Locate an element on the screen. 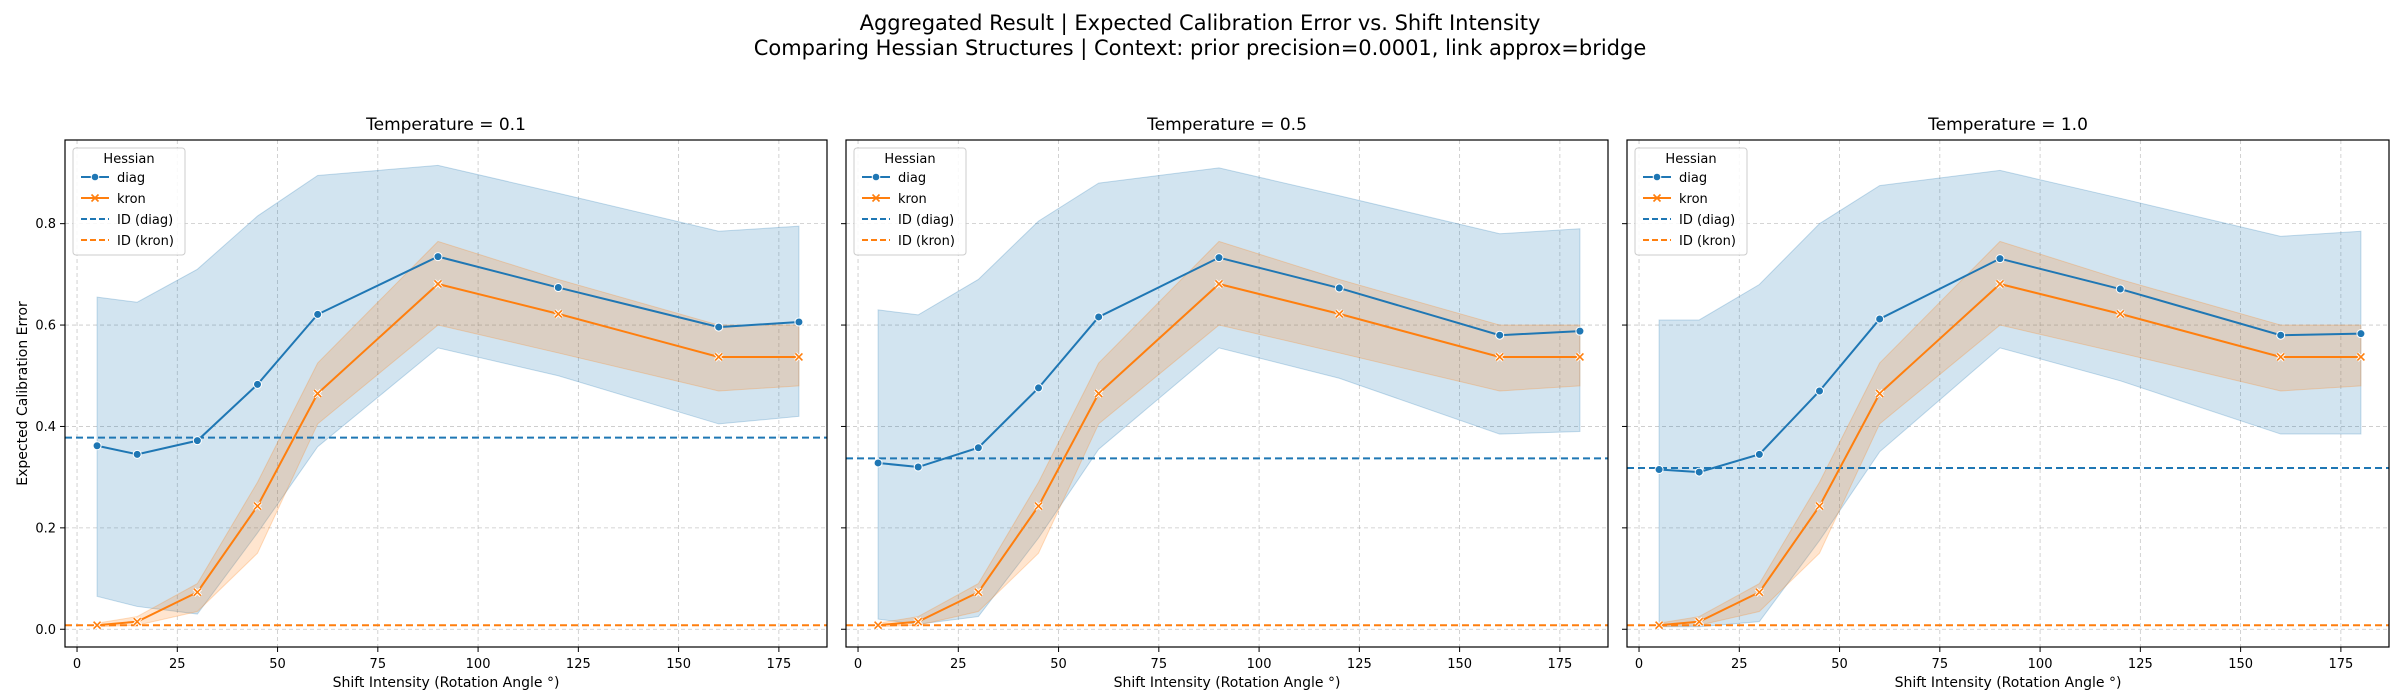 This screenshot has height=700, width=2400. x-tick-label: 50 is located at coordinates (1058, 664).